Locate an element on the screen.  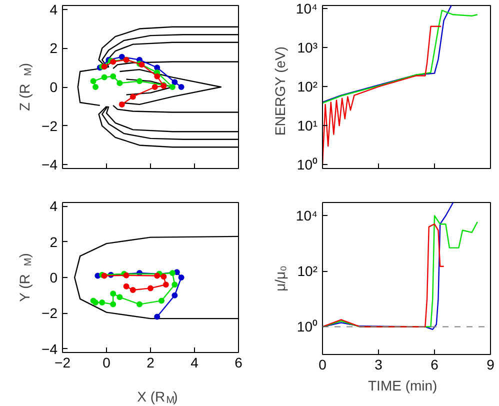
y-tick-label: 10³ is located at coordinates (307, 48).